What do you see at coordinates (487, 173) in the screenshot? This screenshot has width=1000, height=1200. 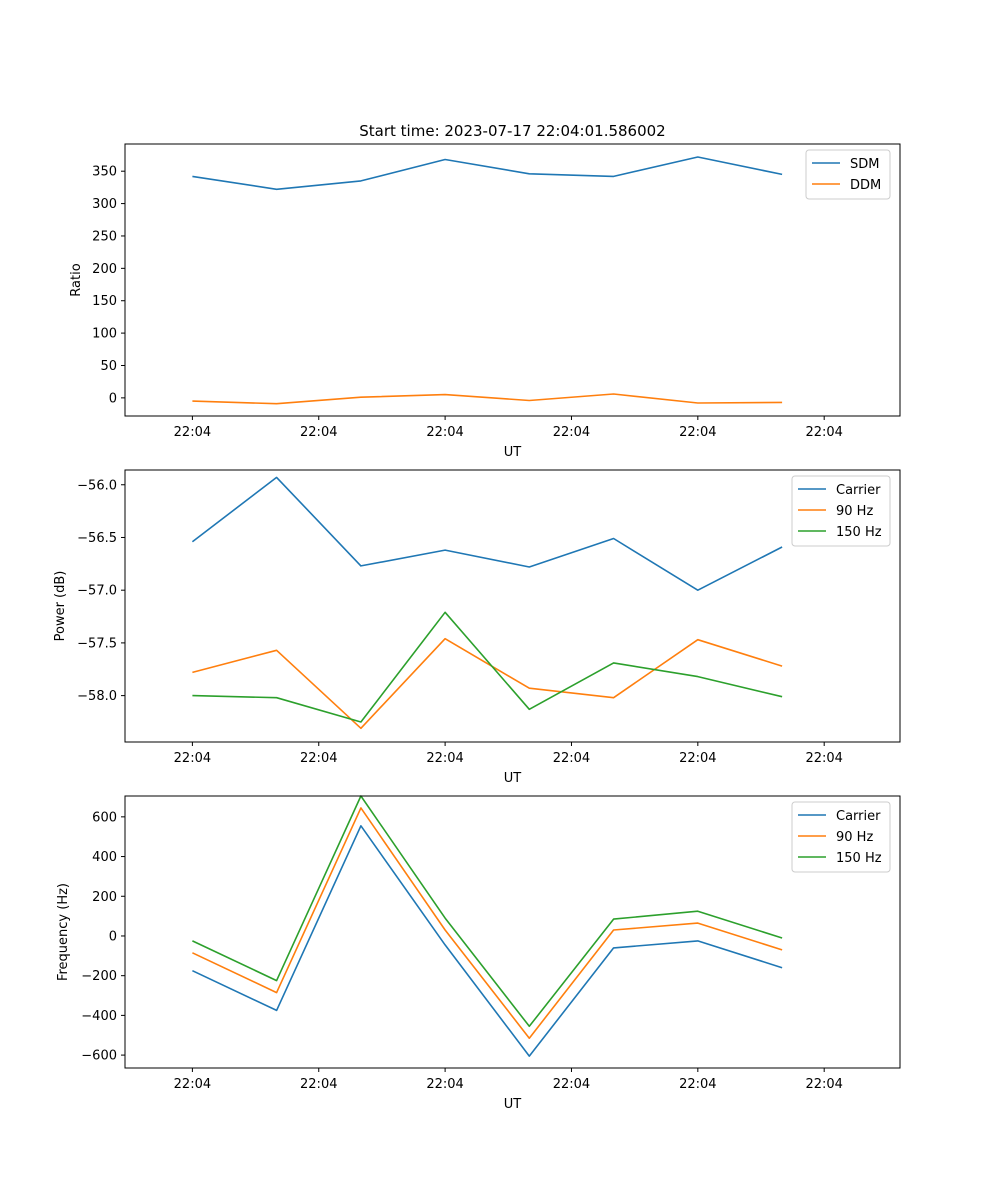 I see `series-line-sdm` at bounding box center [487, 173].